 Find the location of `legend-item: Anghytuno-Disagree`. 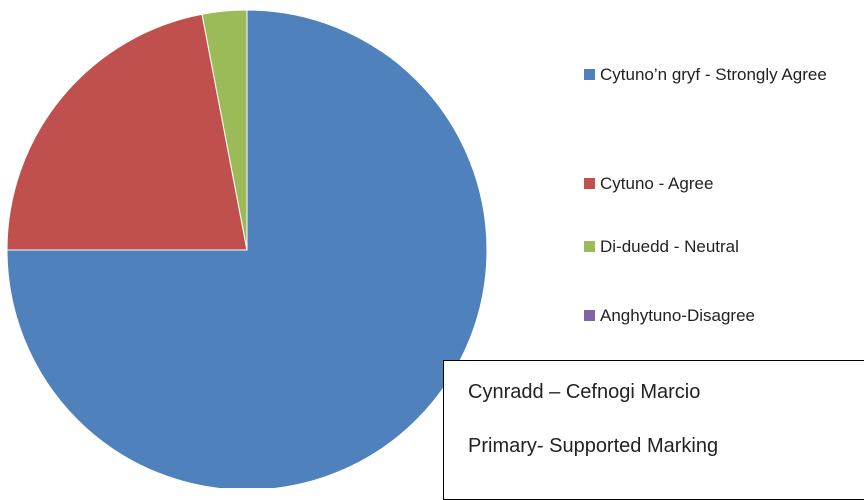

legend-item: Anghytuno-Disagree is located at coordinates (723, 316).